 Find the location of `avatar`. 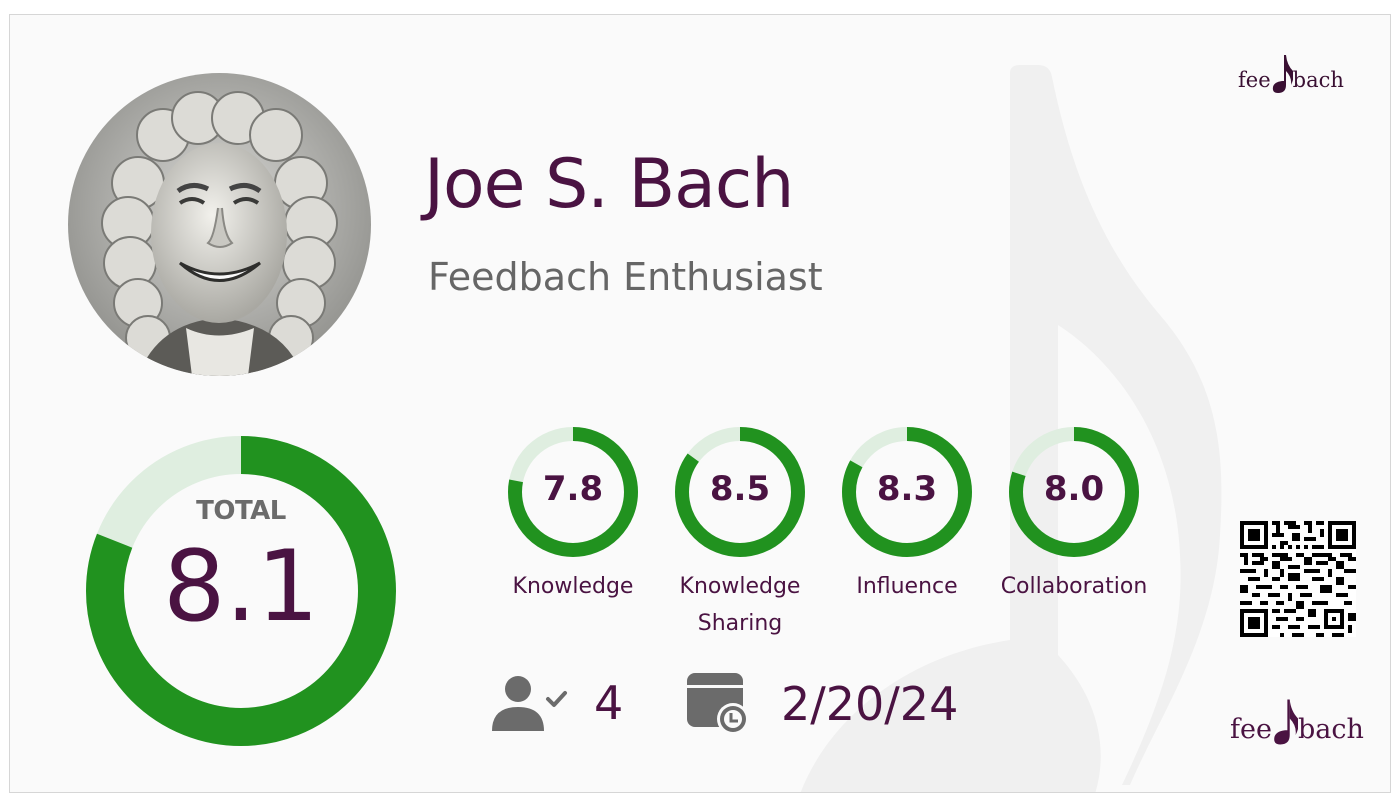

avatar is located at coordinates (219, 224).